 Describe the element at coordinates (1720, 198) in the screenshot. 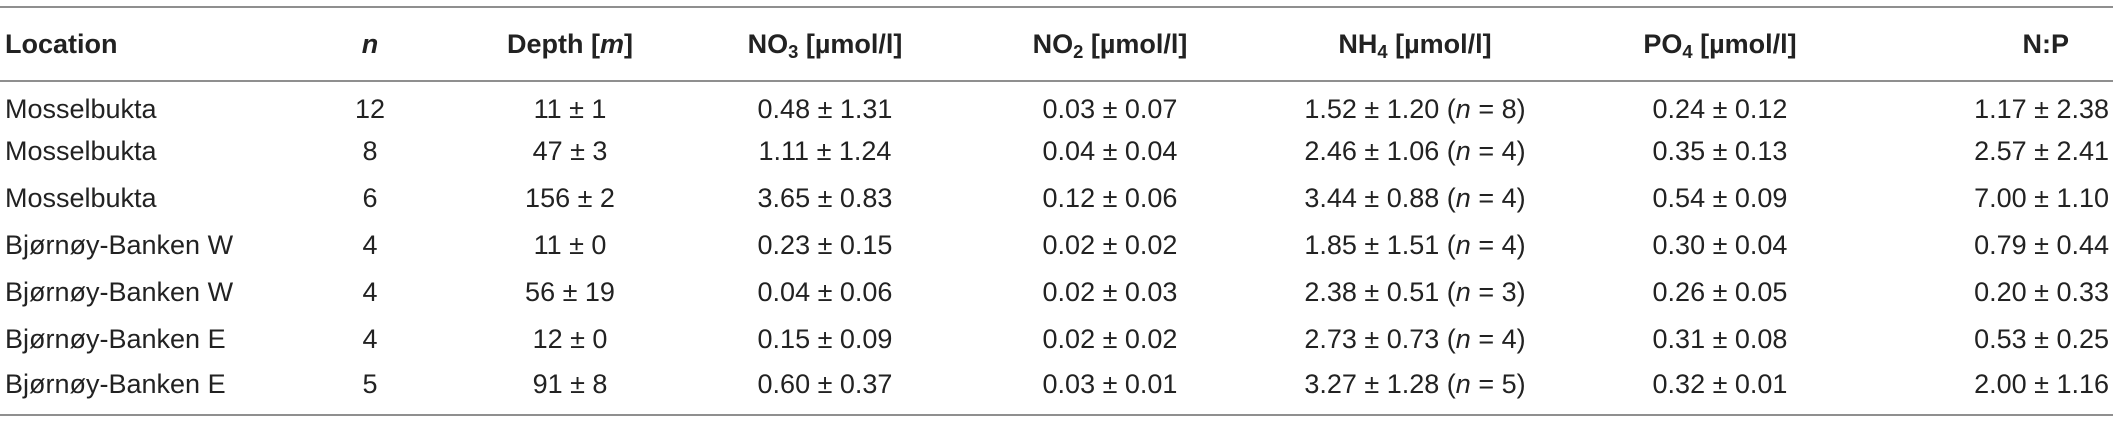

I see `cell-po4: 0.54 ± 0.09` at that location.